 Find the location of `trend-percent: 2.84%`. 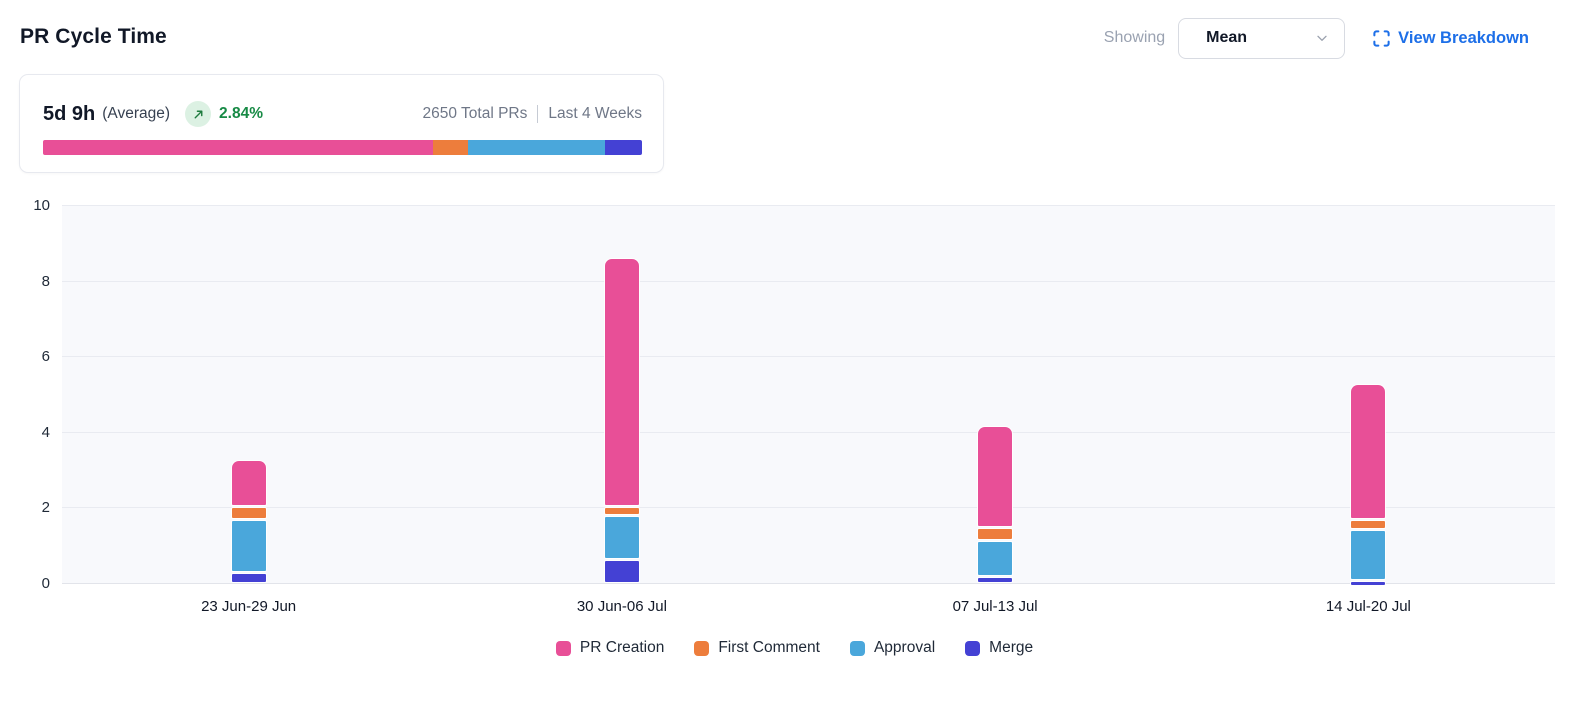

trend-percent: 2.84% is located at coordinates (241, 113).